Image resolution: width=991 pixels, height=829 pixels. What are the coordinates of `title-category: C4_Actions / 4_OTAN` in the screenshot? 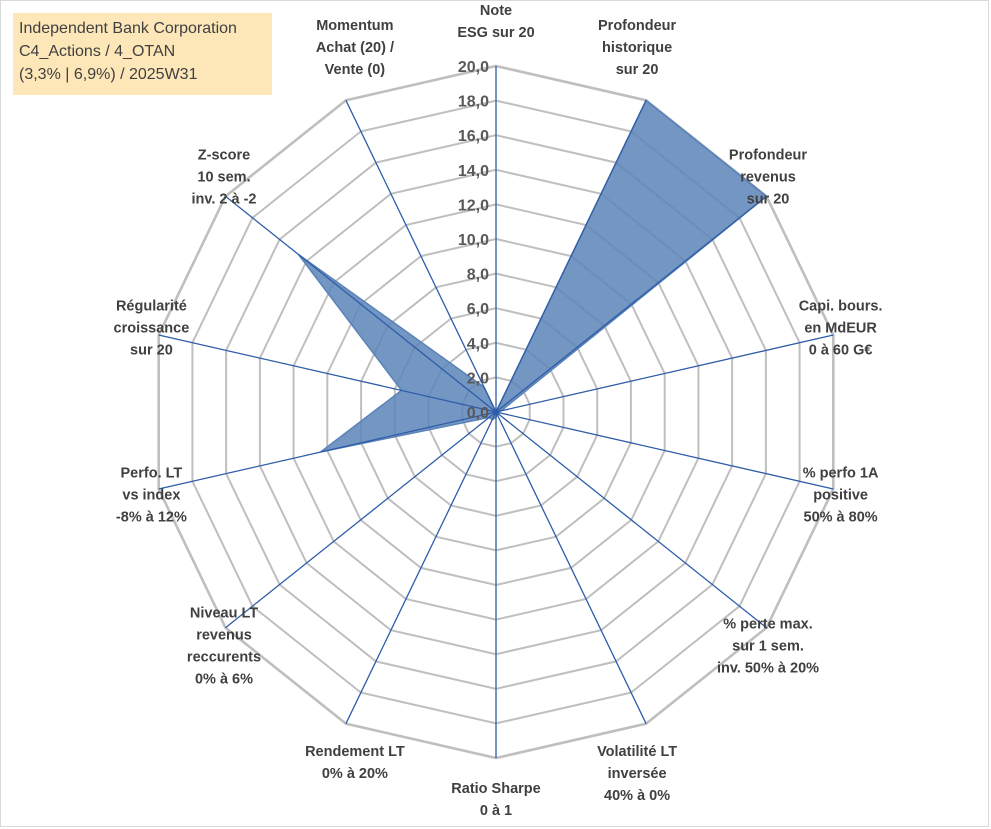 It's located at (97, 51).